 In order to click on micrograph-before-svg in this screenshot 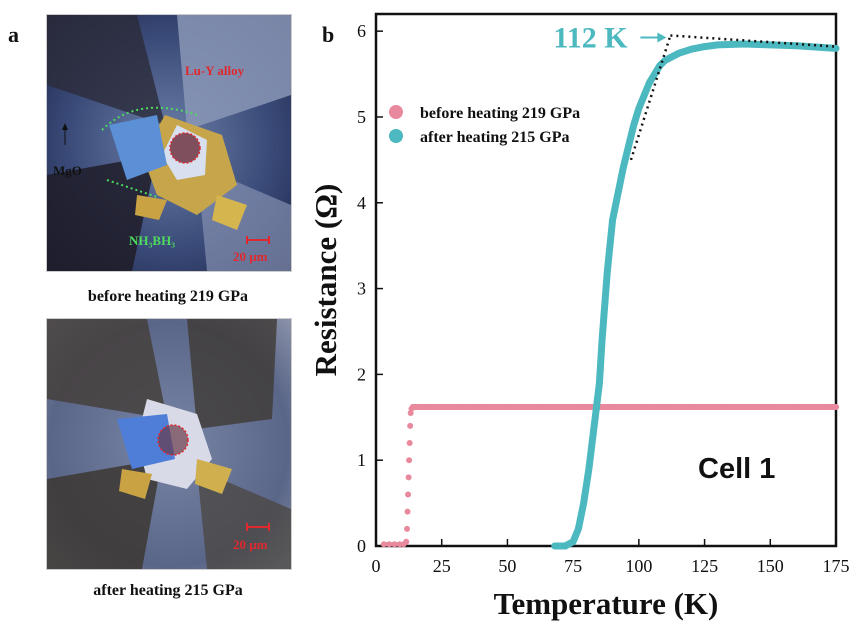, I will do `click(169, 143)`.